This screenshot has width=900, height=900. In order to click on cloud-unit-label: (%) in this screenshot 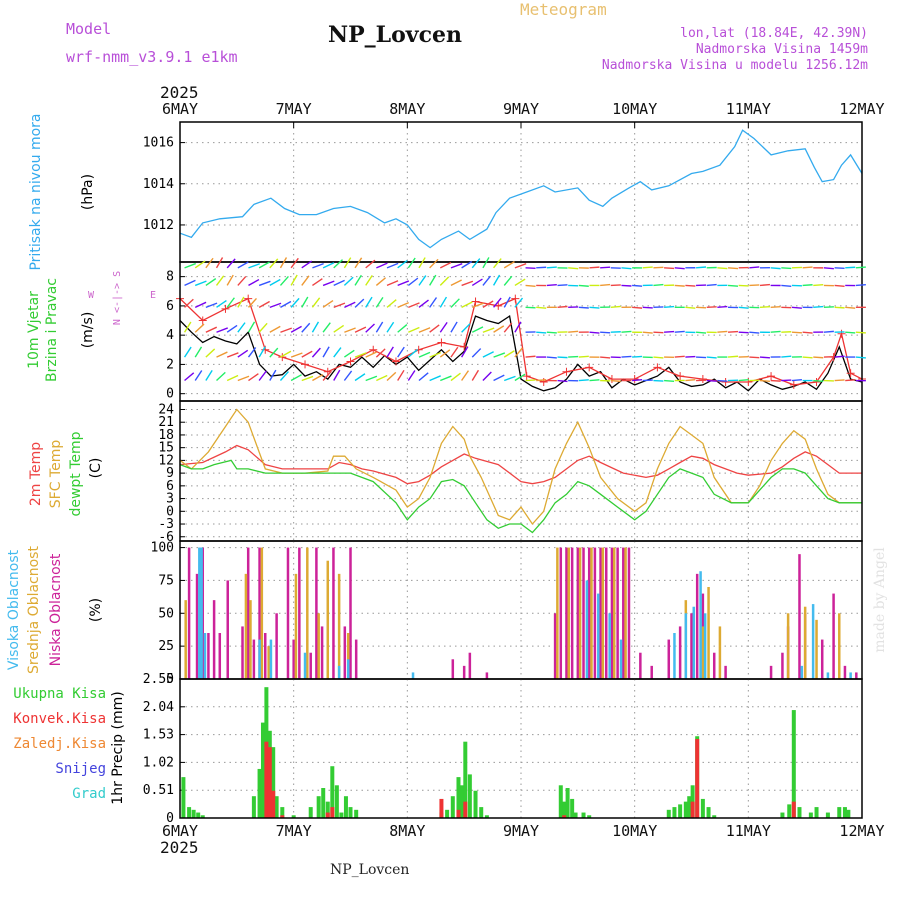, I will do `click(96, 610)`.